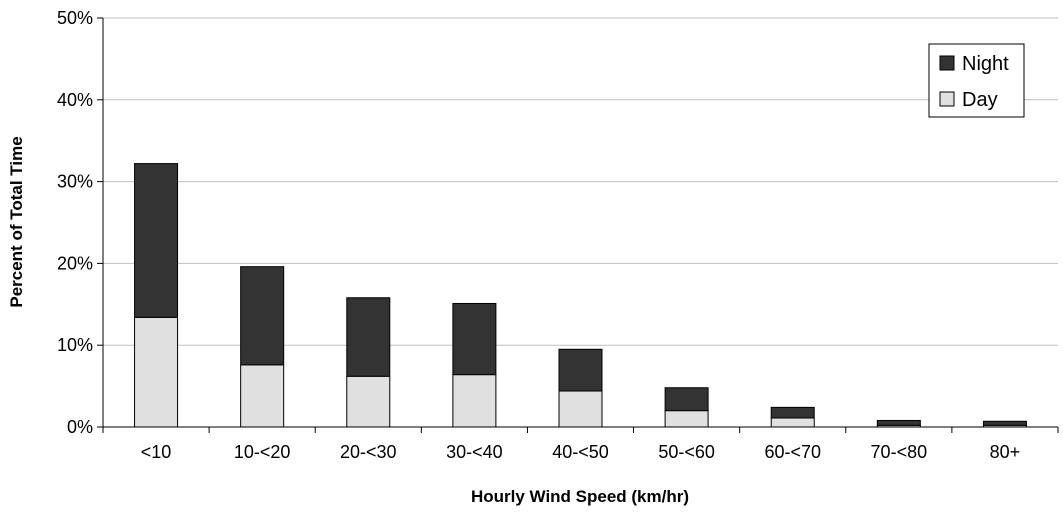 This screenshot has height=515, width=1063. I want to click on x-tick-label: 40-<50, so click(580, 452).